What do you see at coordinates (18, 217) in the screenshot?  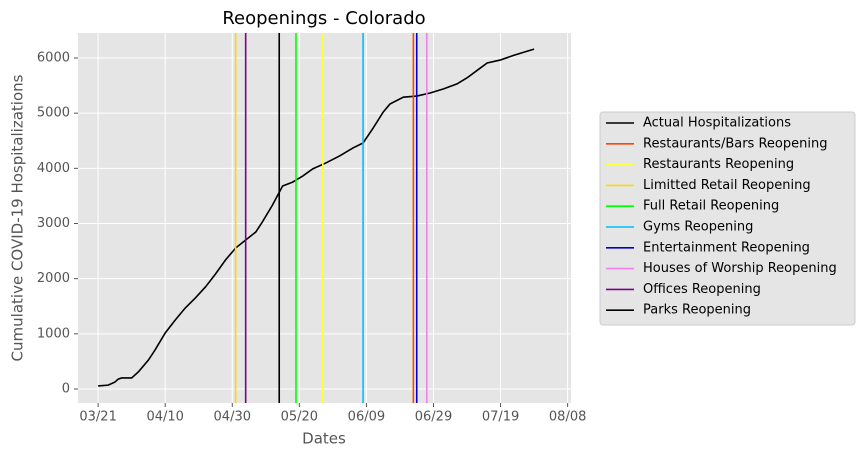 I see `y-axis-label: Cumulative COVID-19 Hospitalizations` at bounding box center [18, 217].